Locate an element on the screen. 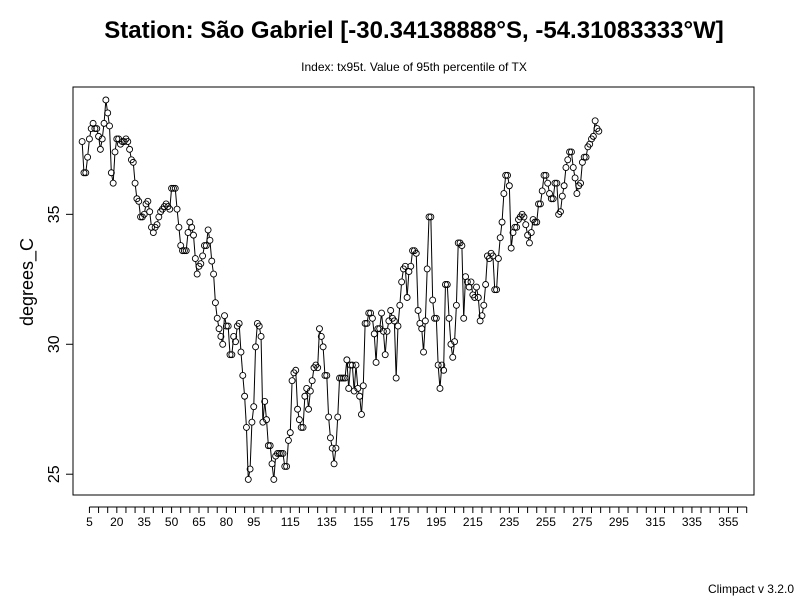 The height and width of the screenshot is (600, 800). x-tick-label: 35 is located at coordinates (145, 522).